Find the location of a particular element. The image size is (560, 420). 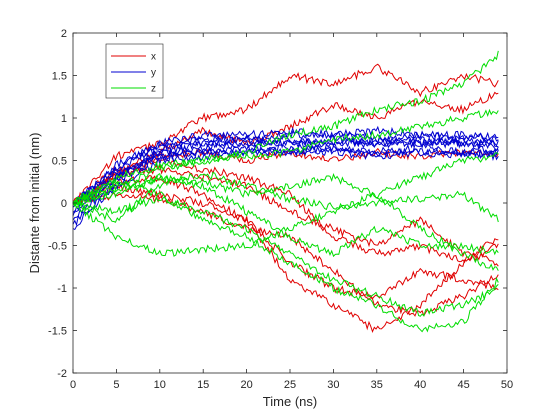

legend-label-z: z is located at coordinates (153, 89).